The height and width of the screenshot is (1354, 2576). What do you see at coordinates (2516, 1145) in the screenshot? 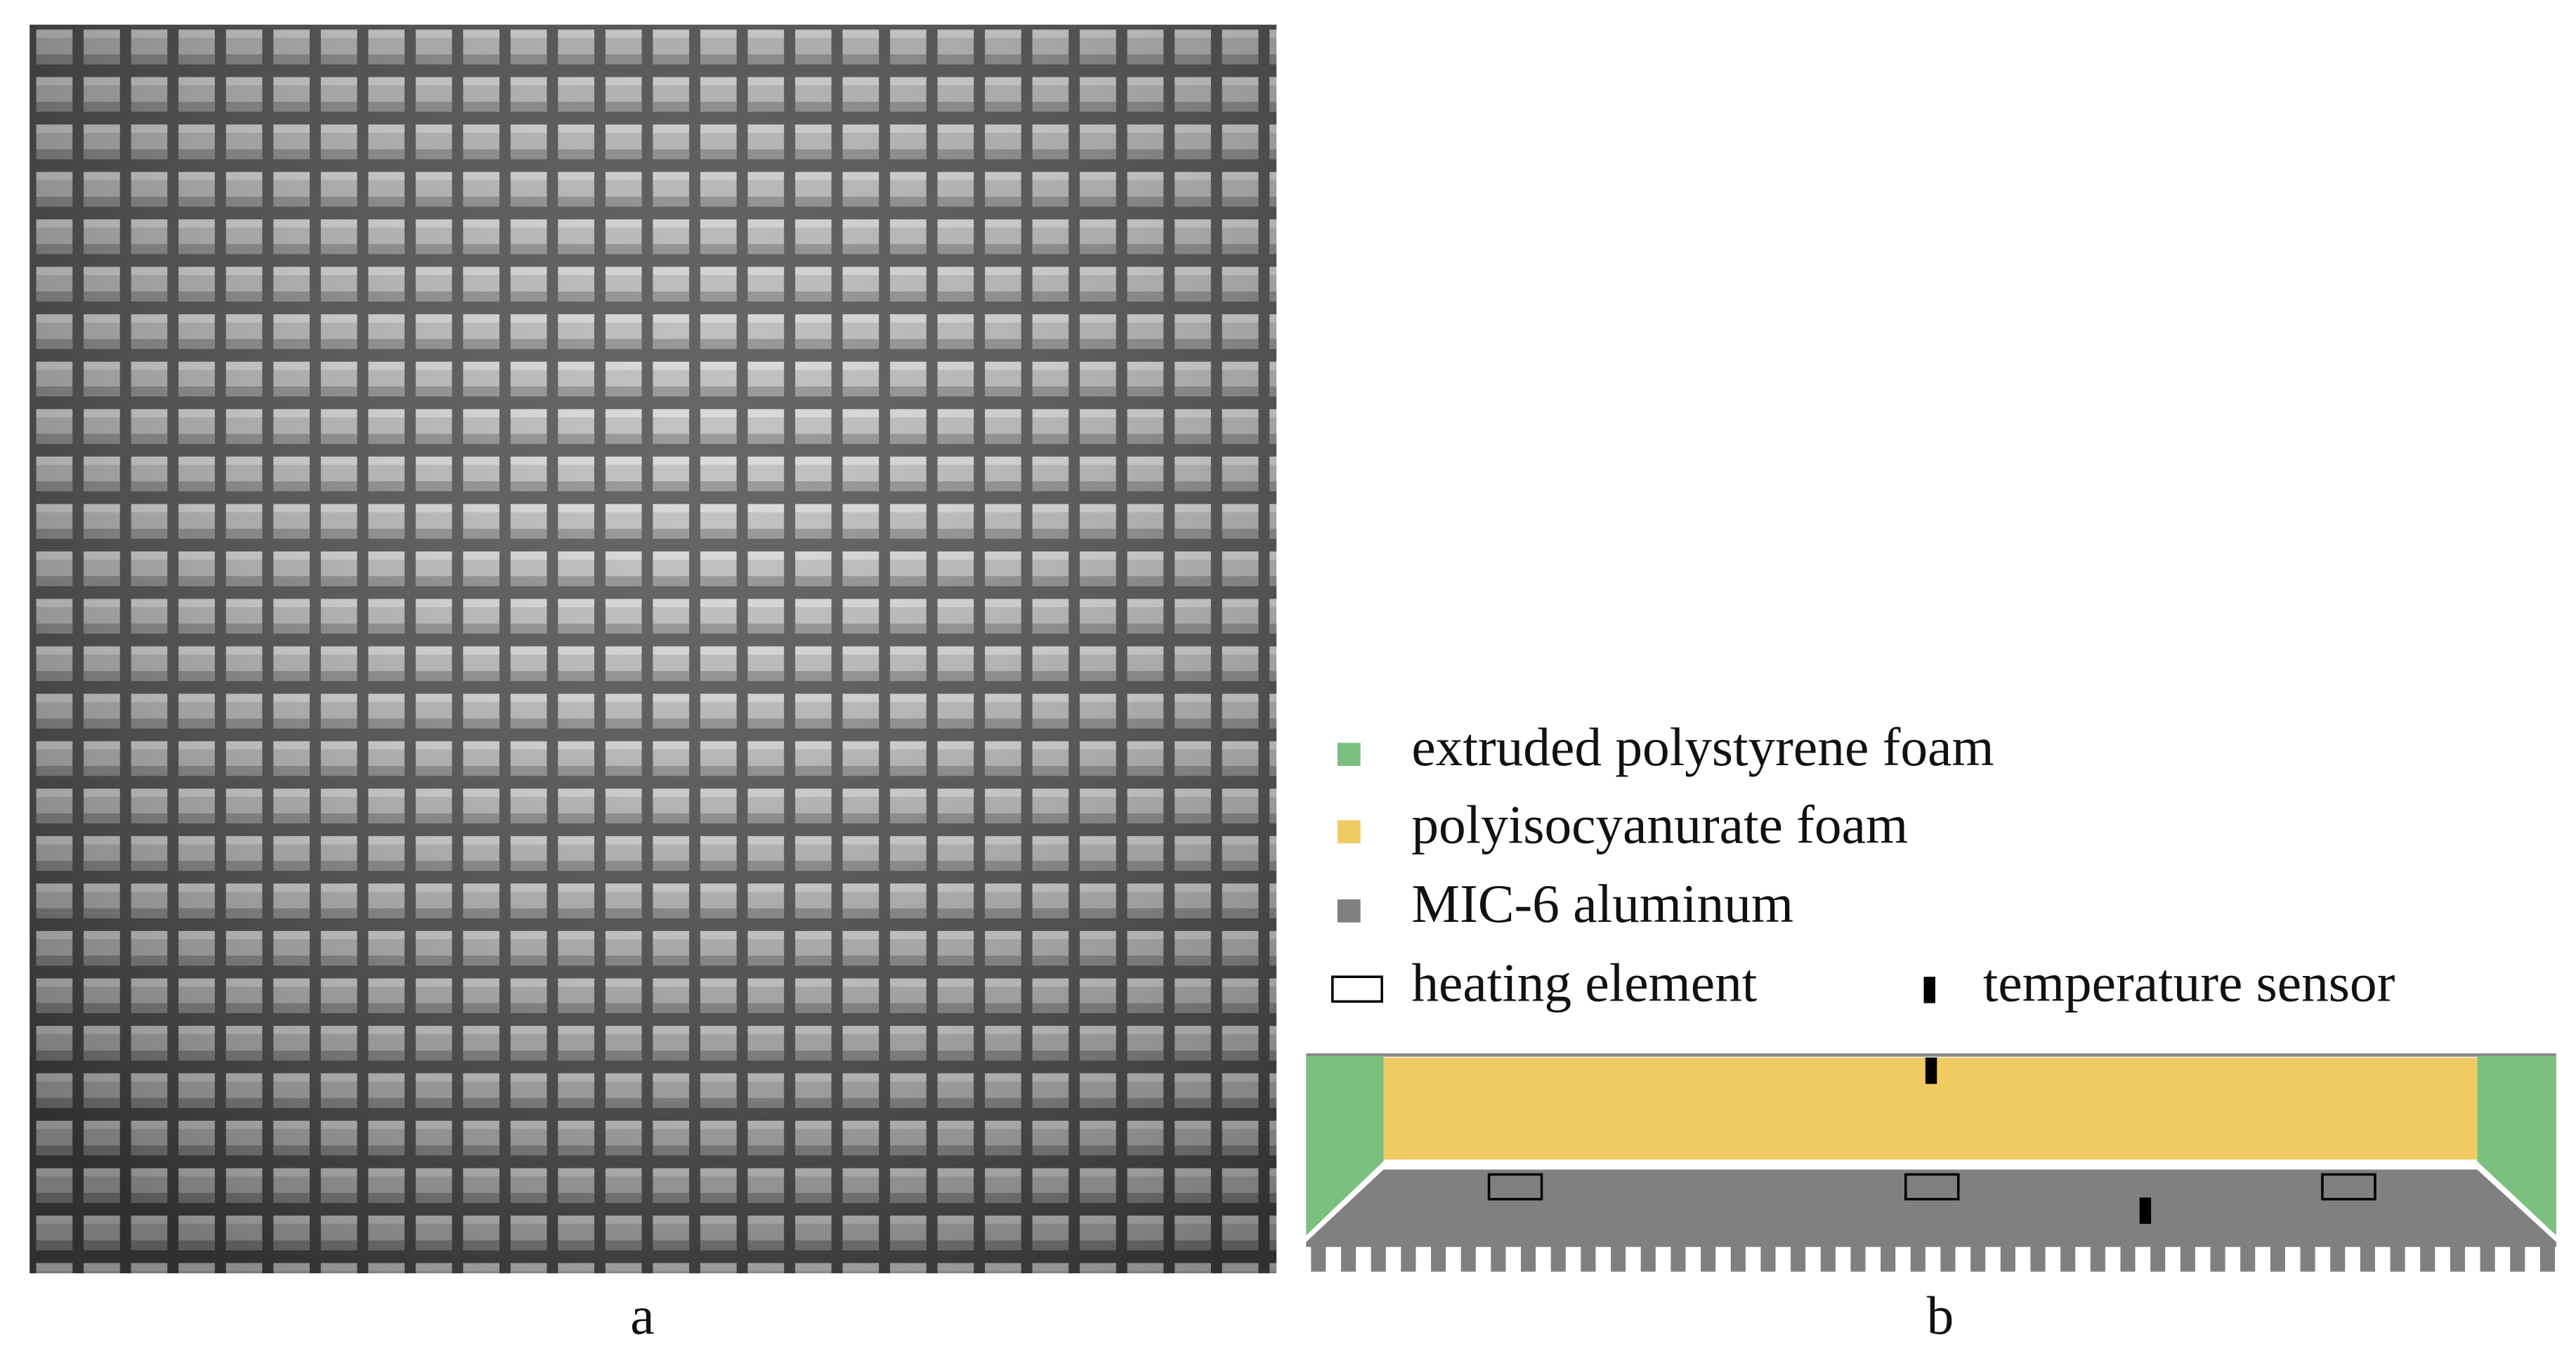
I see `xps-foam-right` at bounding box center [2516, 1145].